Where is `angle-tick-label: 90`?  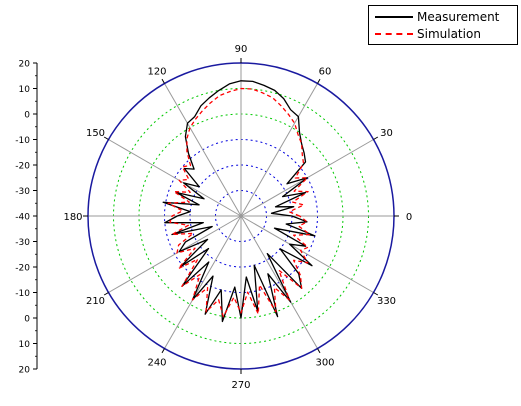 angle-tick-label: 90 is located at coordinates (241, 49).